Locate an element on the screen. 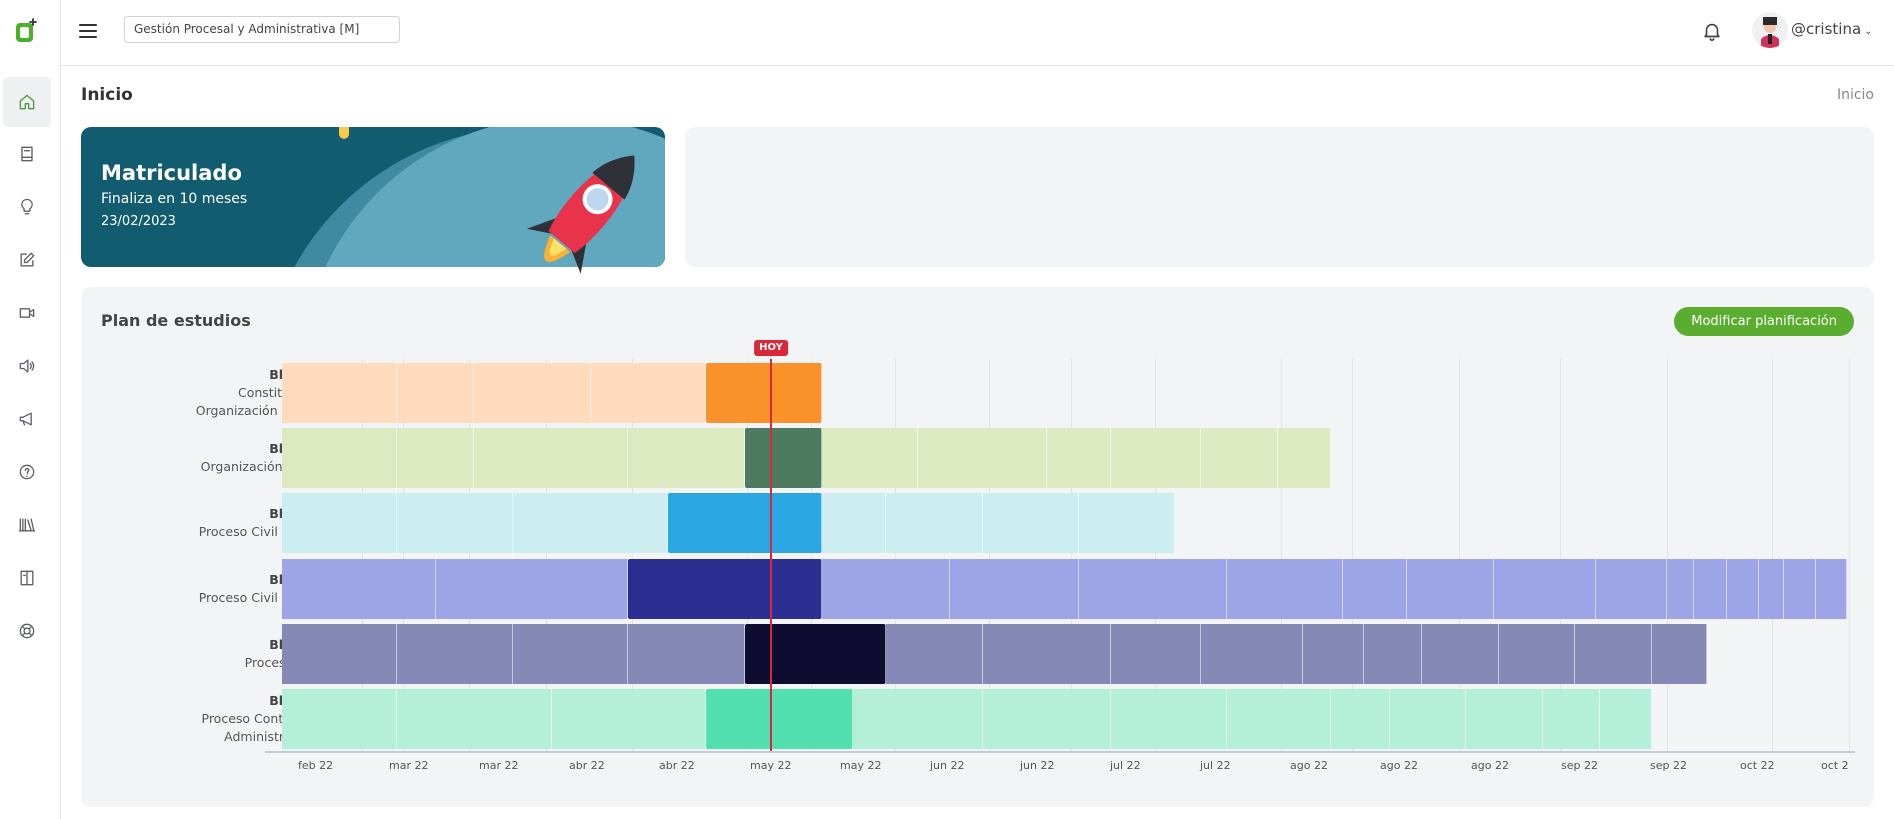 Image resolution: width=1894 pixels, height=819 pixels. x-tick-label: jul 22 is located at coordinates (1215, 765).